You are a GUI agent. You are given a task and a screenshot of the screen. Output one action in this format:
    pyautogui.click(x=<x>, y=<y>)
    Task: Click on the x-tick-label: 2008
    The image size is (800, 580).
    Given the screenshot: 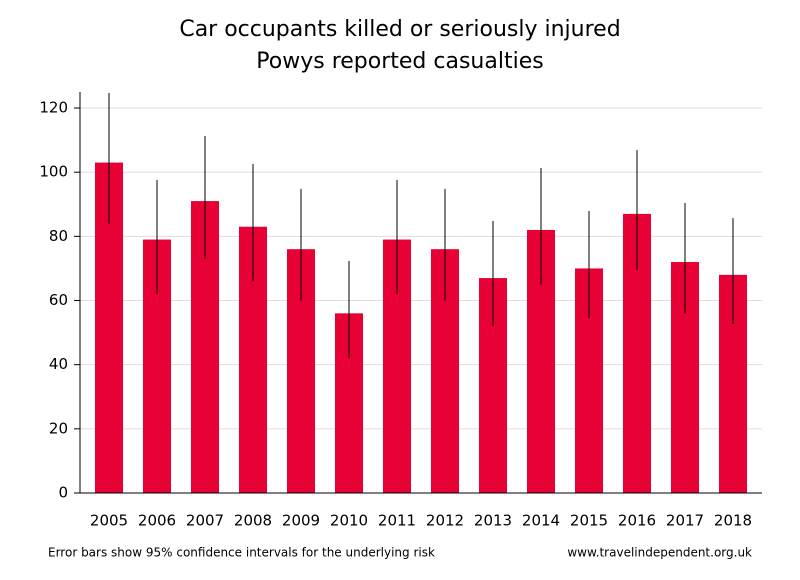 What is the action you would take?
    pyautogui.click(x=253, y=521)
    